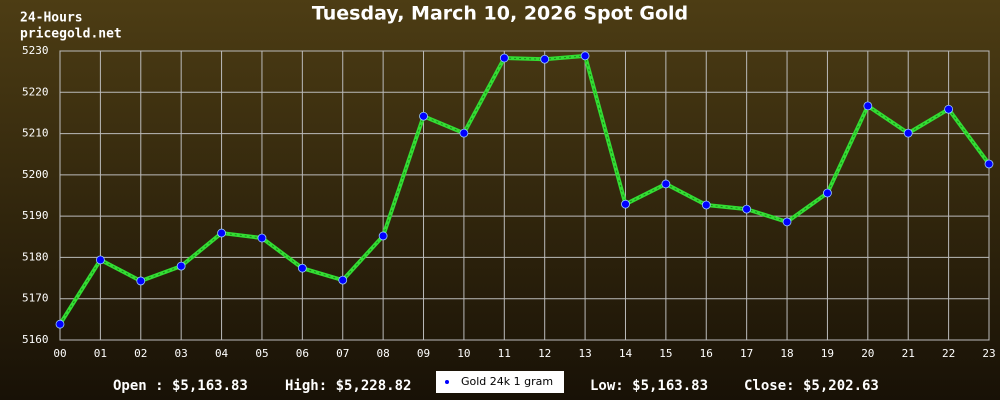 The height and width of the screenshot is (400, 1000). What do you see at coordinates (302, 353) in the screenshot?
I see `x-tick-label: 06` at bounding box center [302, 353].